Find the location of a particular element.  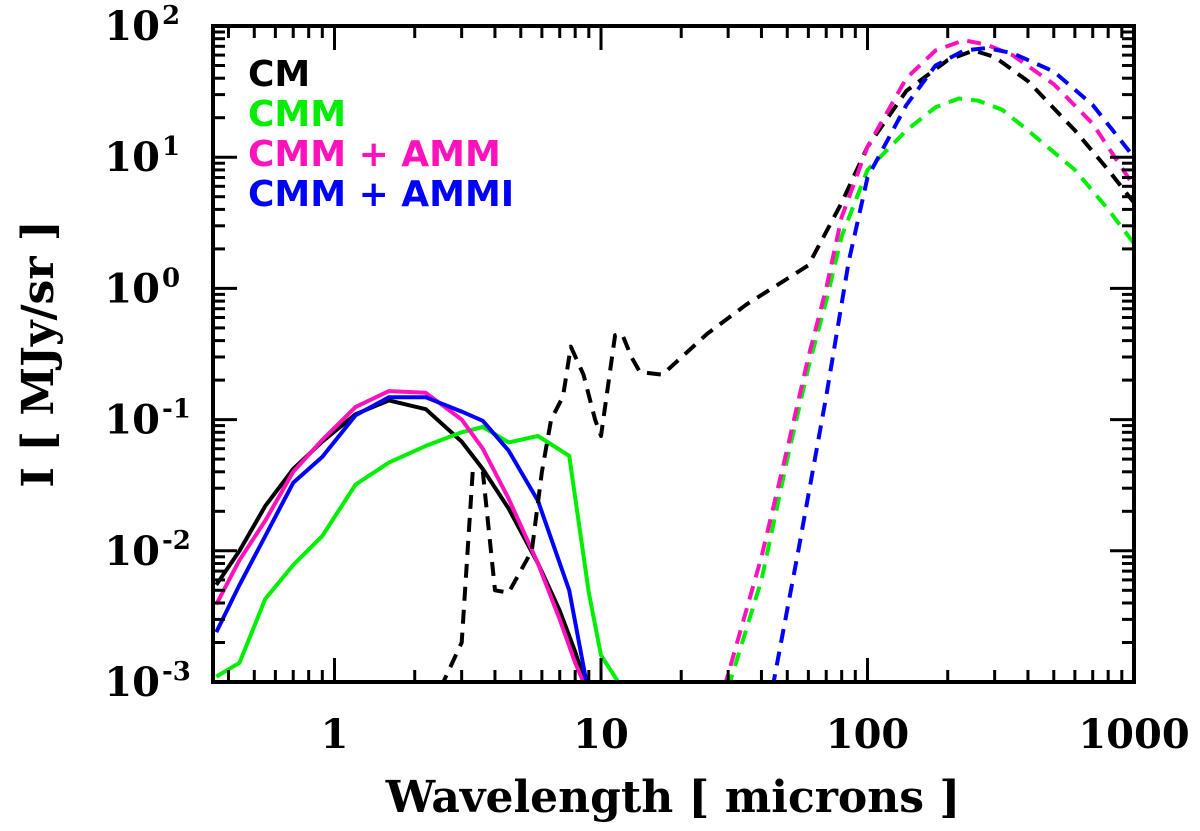

legend-item-1: CM is located at coordinates (279, 74).